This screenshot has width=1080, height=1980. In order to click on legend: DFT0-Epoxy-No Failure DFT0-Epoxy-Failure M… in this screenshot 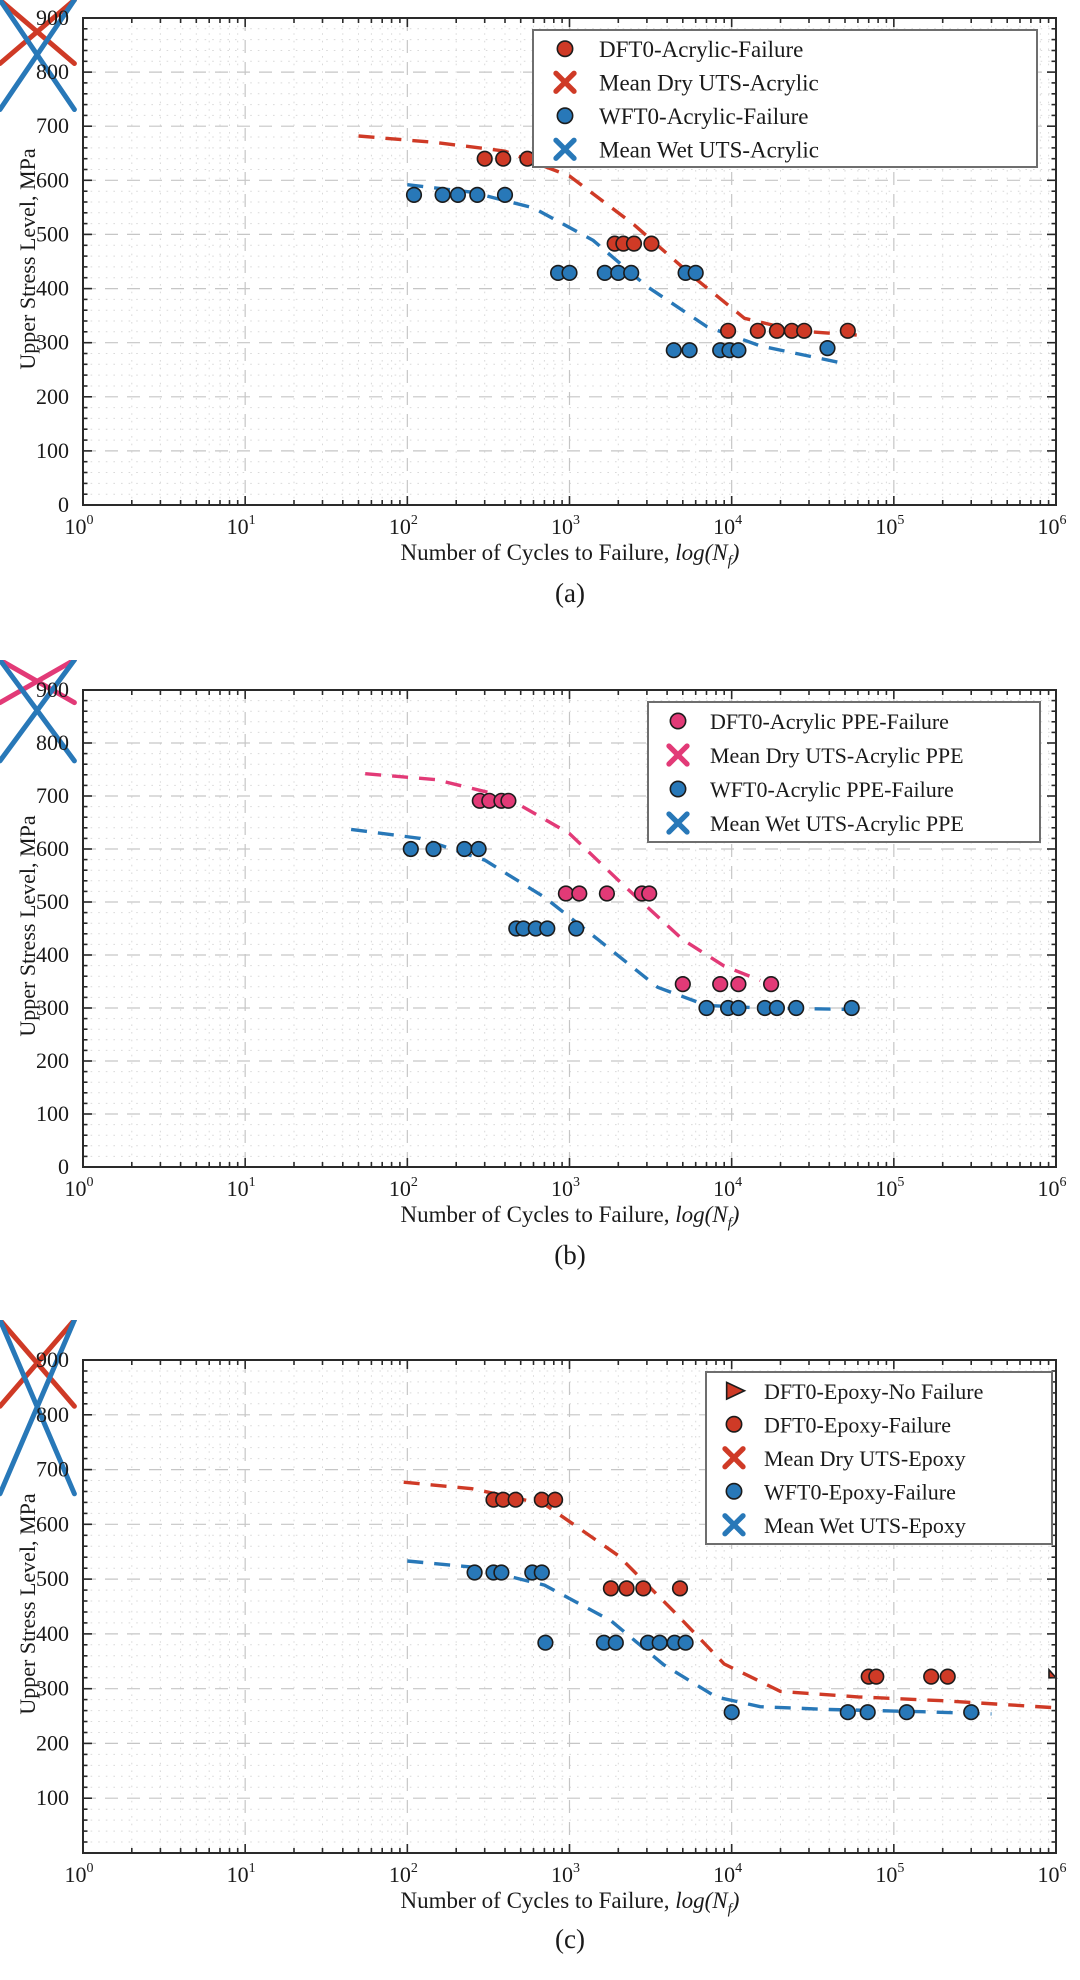, I will do `click(879, 1458)`.